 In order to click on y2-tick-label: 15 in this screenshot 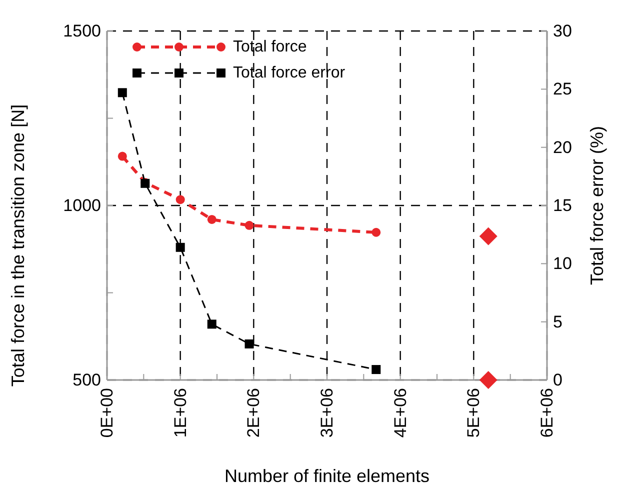, I will do `click(562, 205)`.